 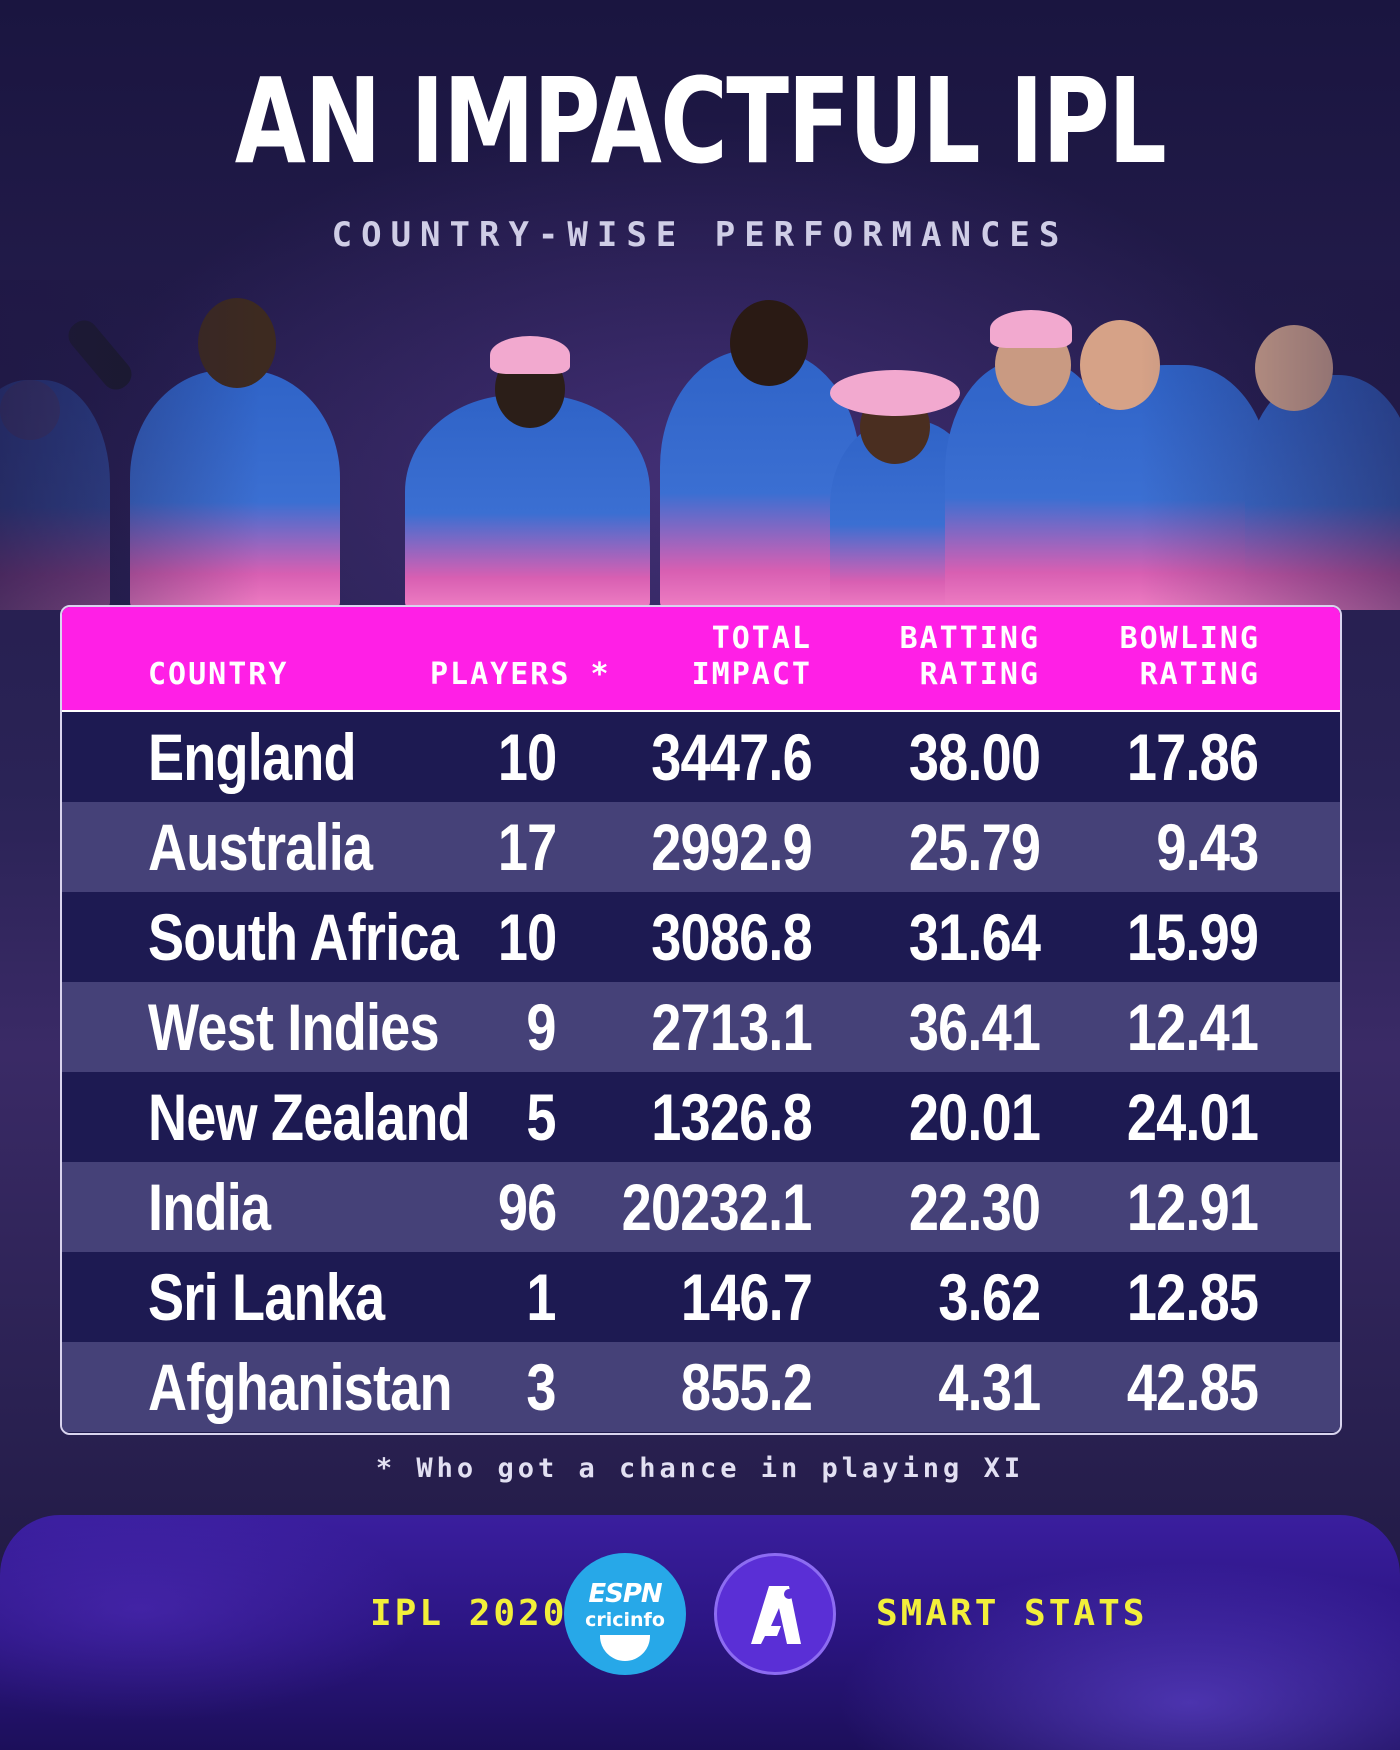 What do you see at coordinates (731, 757) in the screenshot?
I see `total-impact-cell: 3447.6` at bounding box center [731, 757].